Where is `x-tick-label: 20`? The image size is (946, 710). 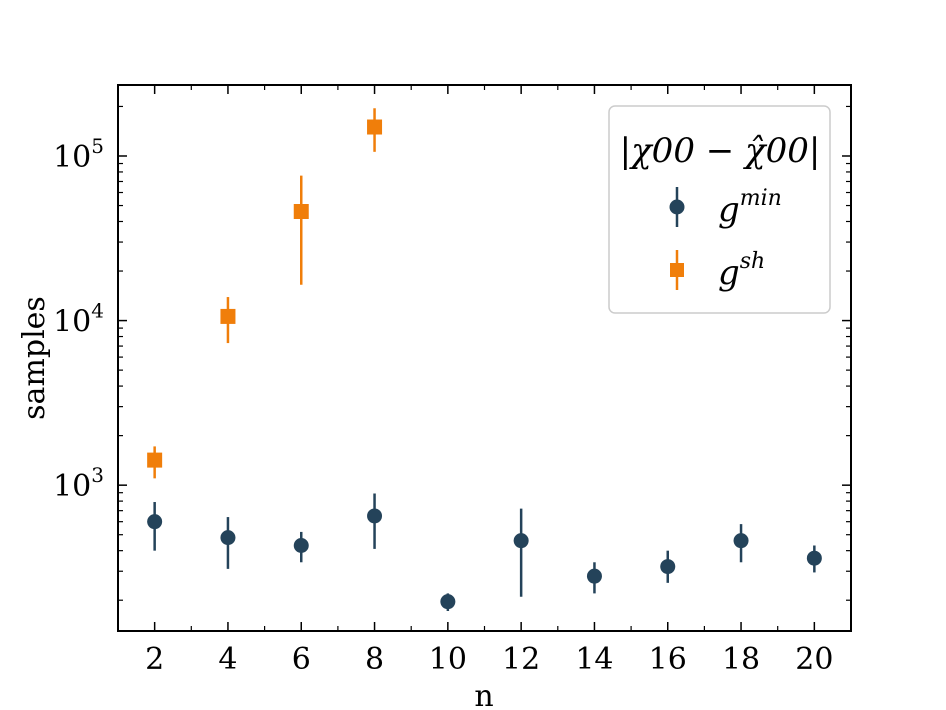 x-tick-label: 20 is located at coordinates (814, 659).